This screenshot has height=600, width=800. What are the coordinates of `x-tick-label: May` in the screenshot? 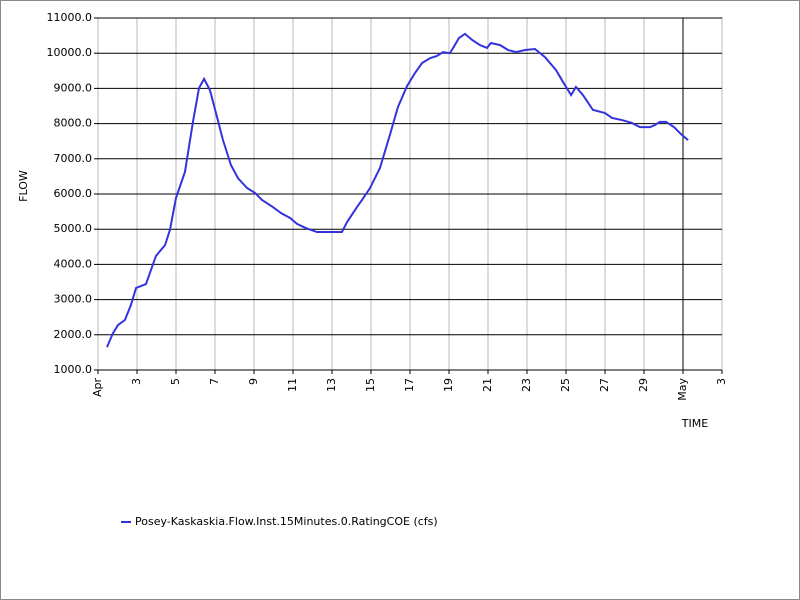 It's located at (682, 389).